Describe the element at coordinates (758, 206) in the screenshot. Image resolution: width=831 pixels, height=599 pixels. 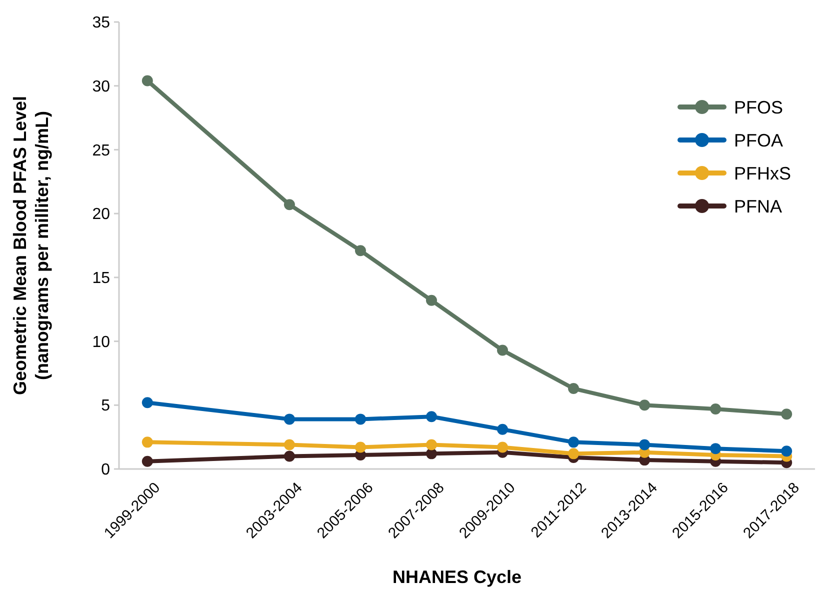
I see `legend-label: PFNA` at that location.